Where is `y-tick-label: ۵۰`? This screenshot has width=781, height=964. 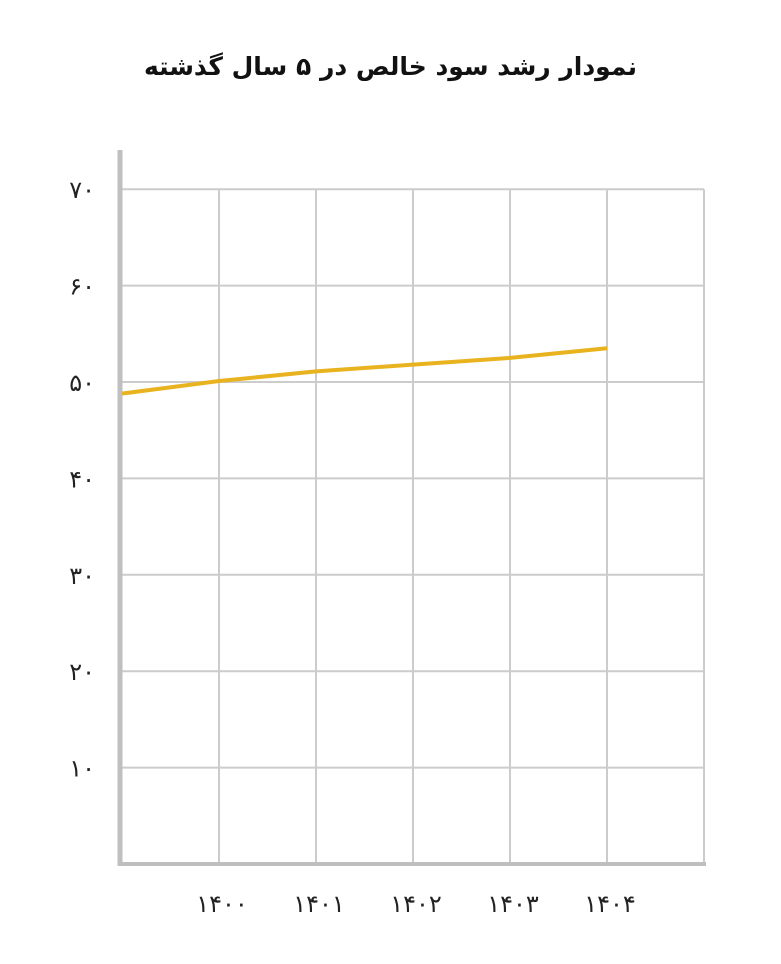 y-tick-label: ۵۰ is located at coordinates (82, 383).